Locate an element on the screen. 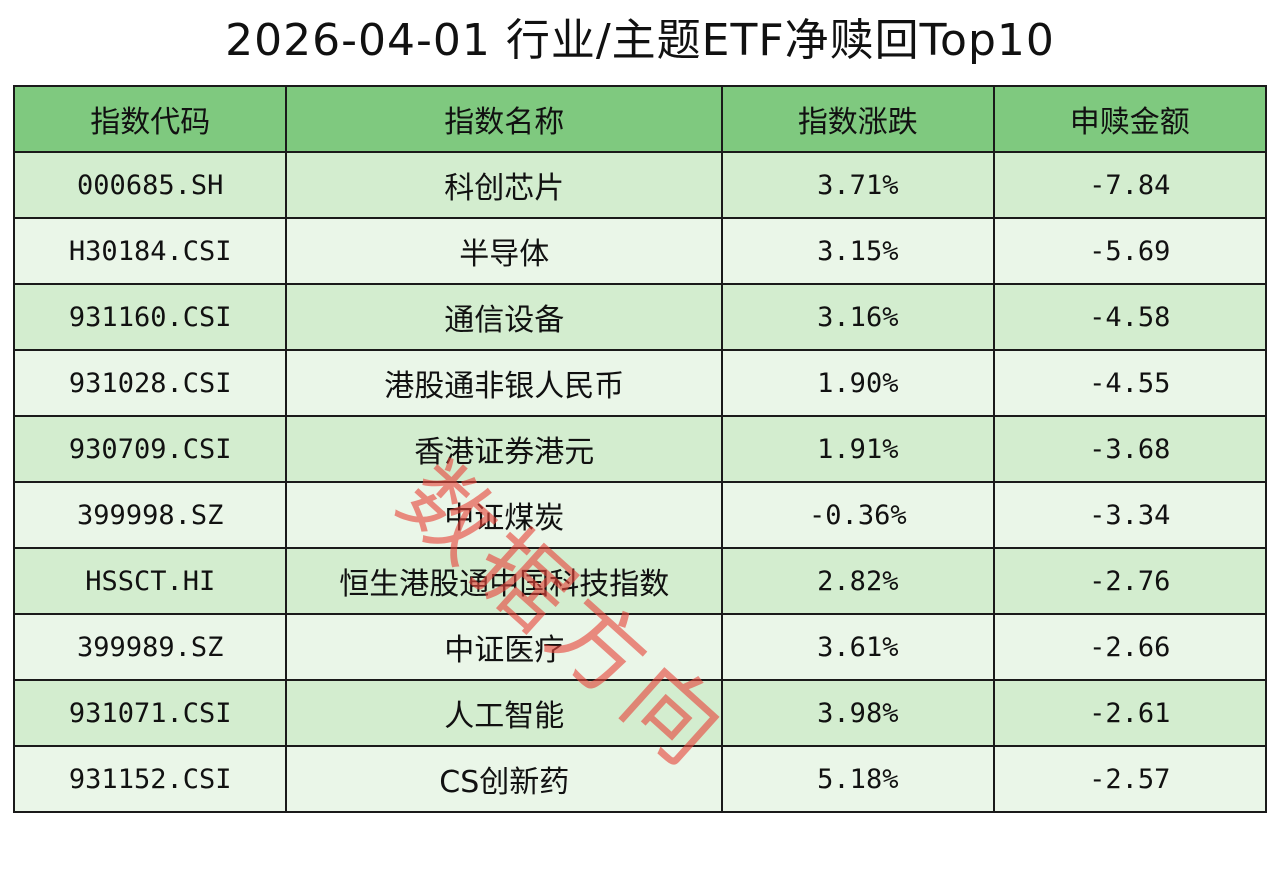 The width and height of the screenshot is (1280, 895). table-row: 931028.CSI 港股通非银人民币 1.90% -4.55 is located at coordinates (640, 383).